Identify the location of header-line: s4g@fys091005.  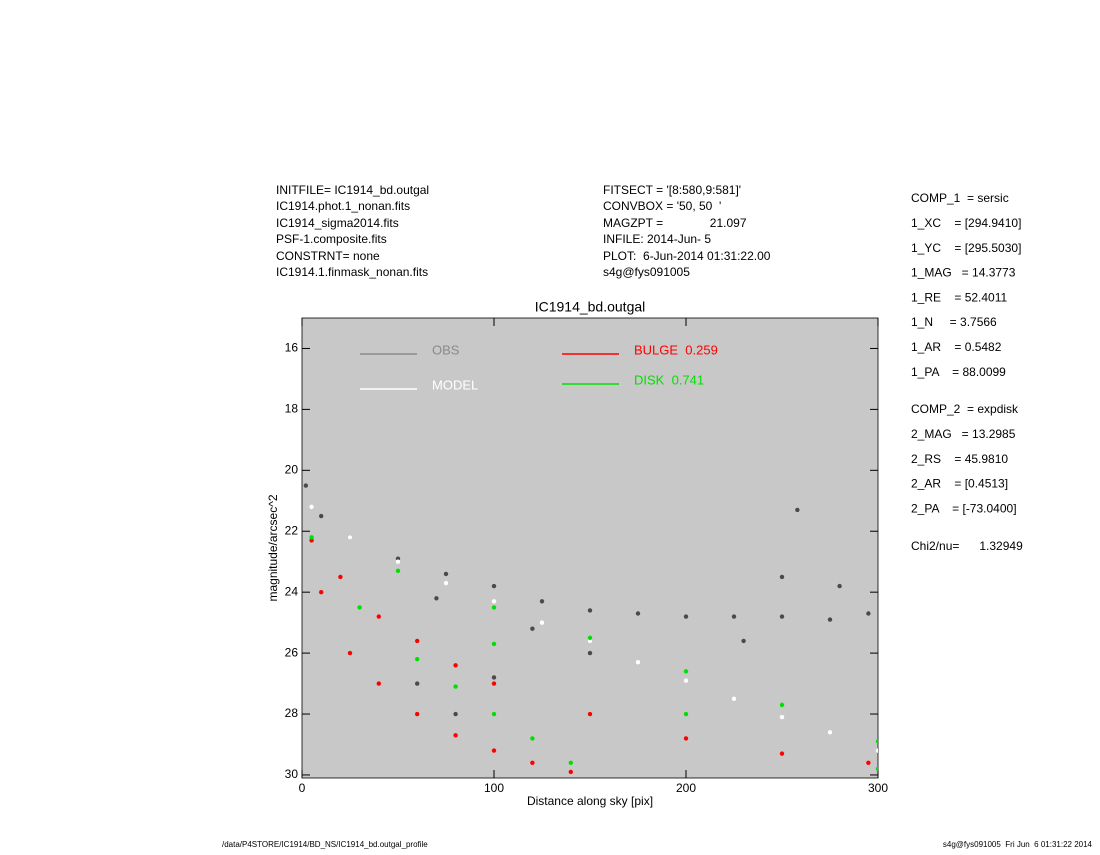
(646, 272).